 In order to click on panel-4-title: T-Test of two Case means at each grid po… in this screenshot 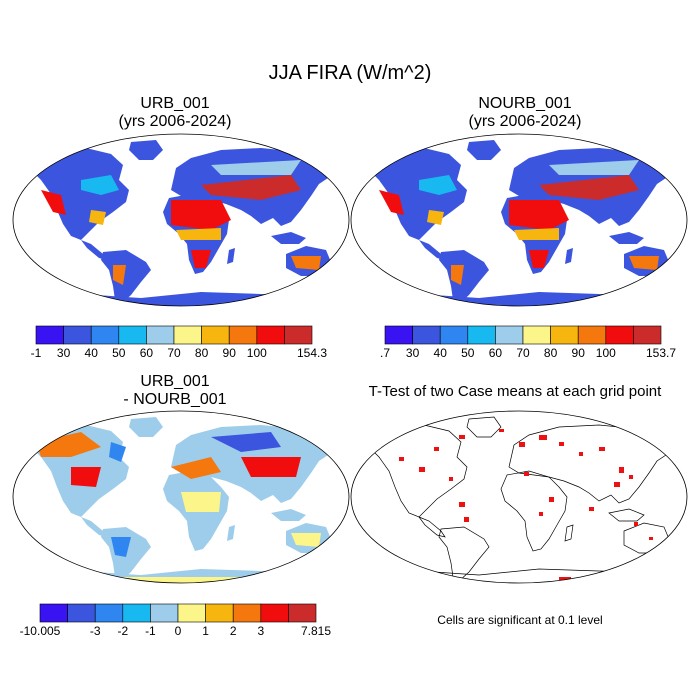, I will do `click(515, 391)`.